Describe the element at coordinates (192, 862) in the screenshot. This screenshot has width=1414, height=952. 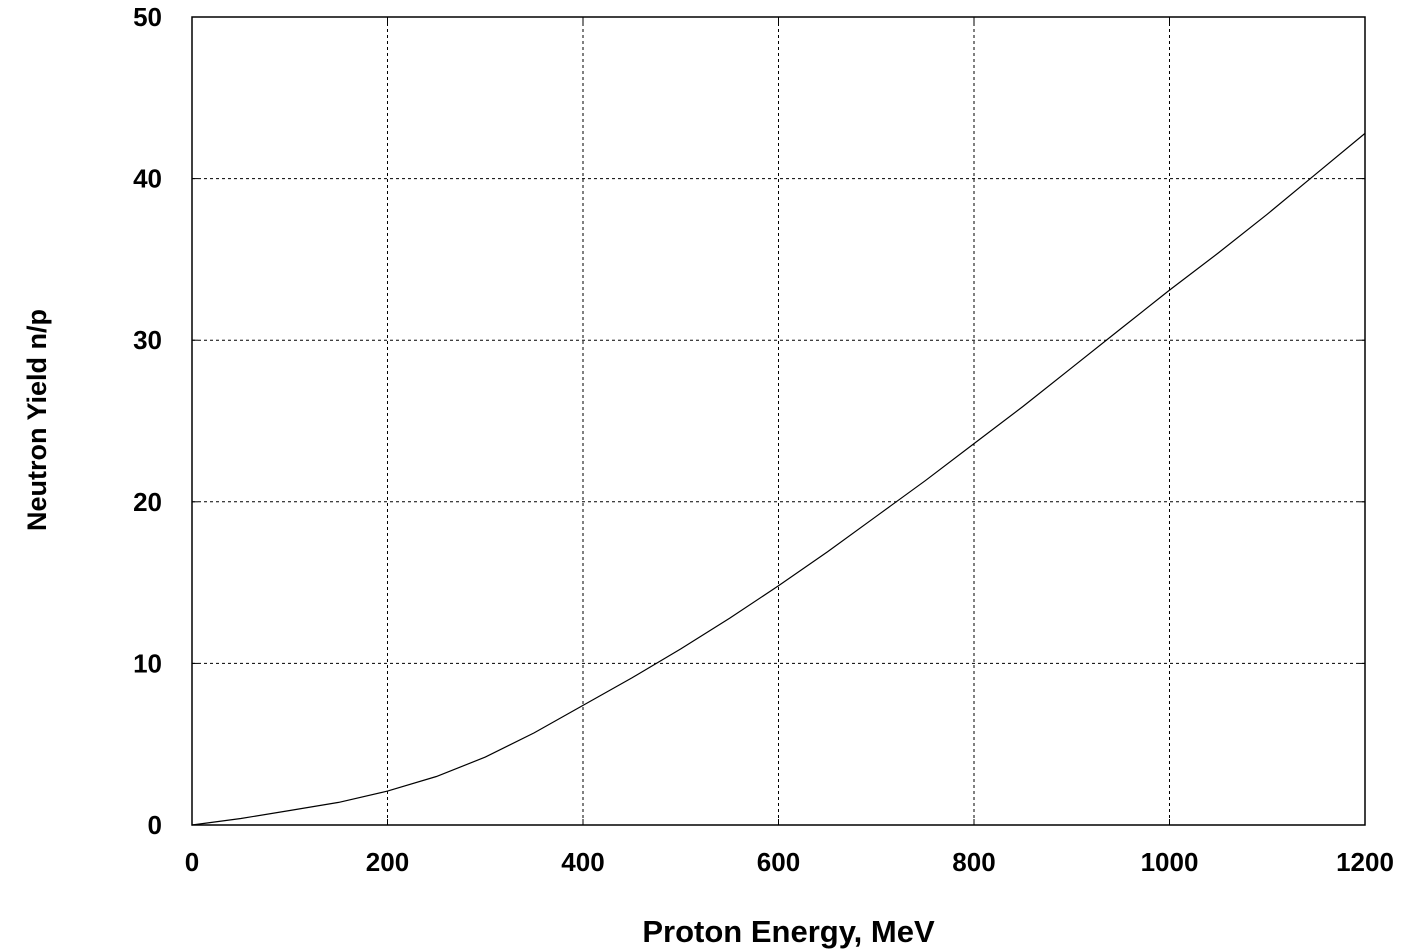
I see `x-tick-label: 0` at that location.